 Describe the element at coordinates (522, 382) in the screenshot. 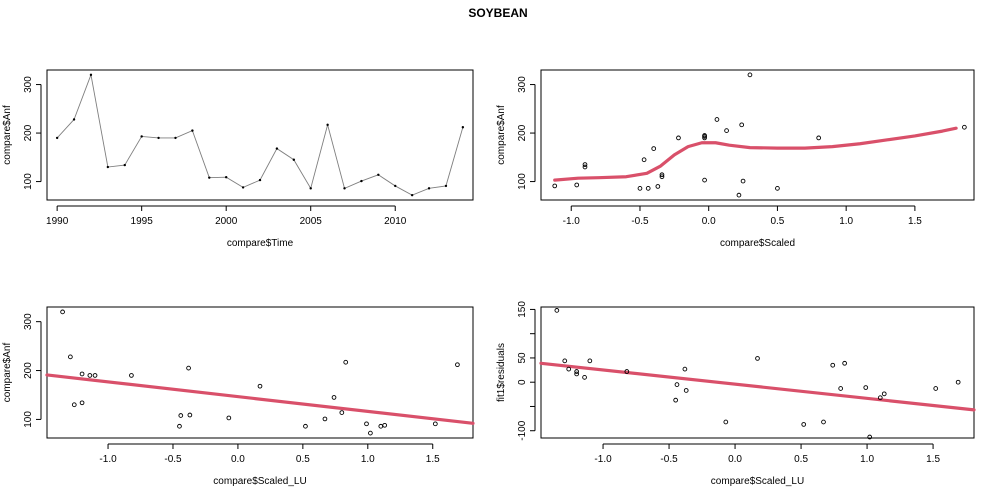

I see `y-tick-label: 0` at that location.